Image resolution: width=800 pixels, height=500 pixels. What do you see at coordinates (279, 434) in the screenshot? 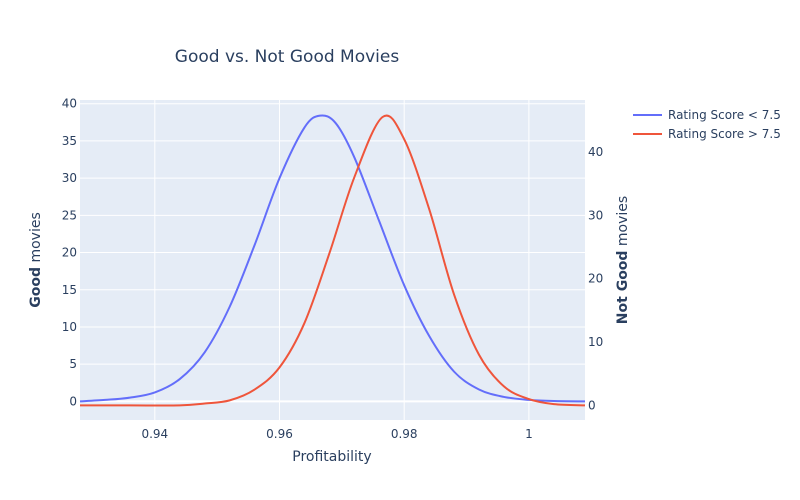
I see `x-tick-label: 0.96` at bounding box center [279, 434].